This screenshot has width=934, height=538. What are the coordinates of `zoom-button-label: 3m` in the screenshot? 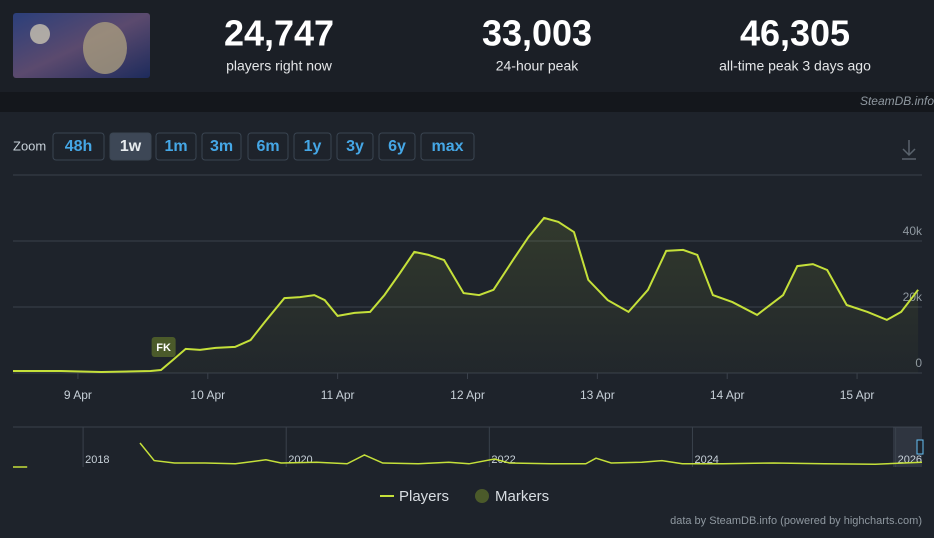 It's located at (221, 146).